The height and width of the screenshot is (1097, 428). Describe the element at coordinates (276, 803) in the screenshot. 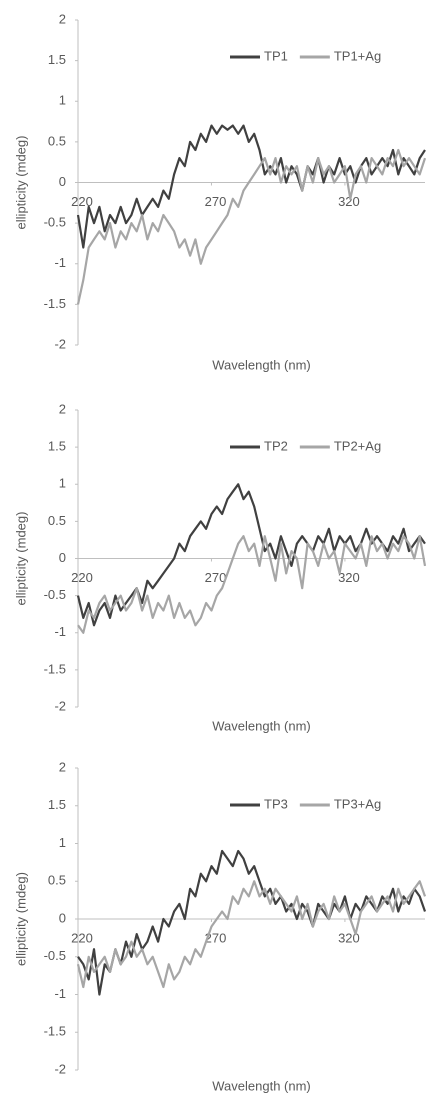

I see `legend-label: TP3` at that location.